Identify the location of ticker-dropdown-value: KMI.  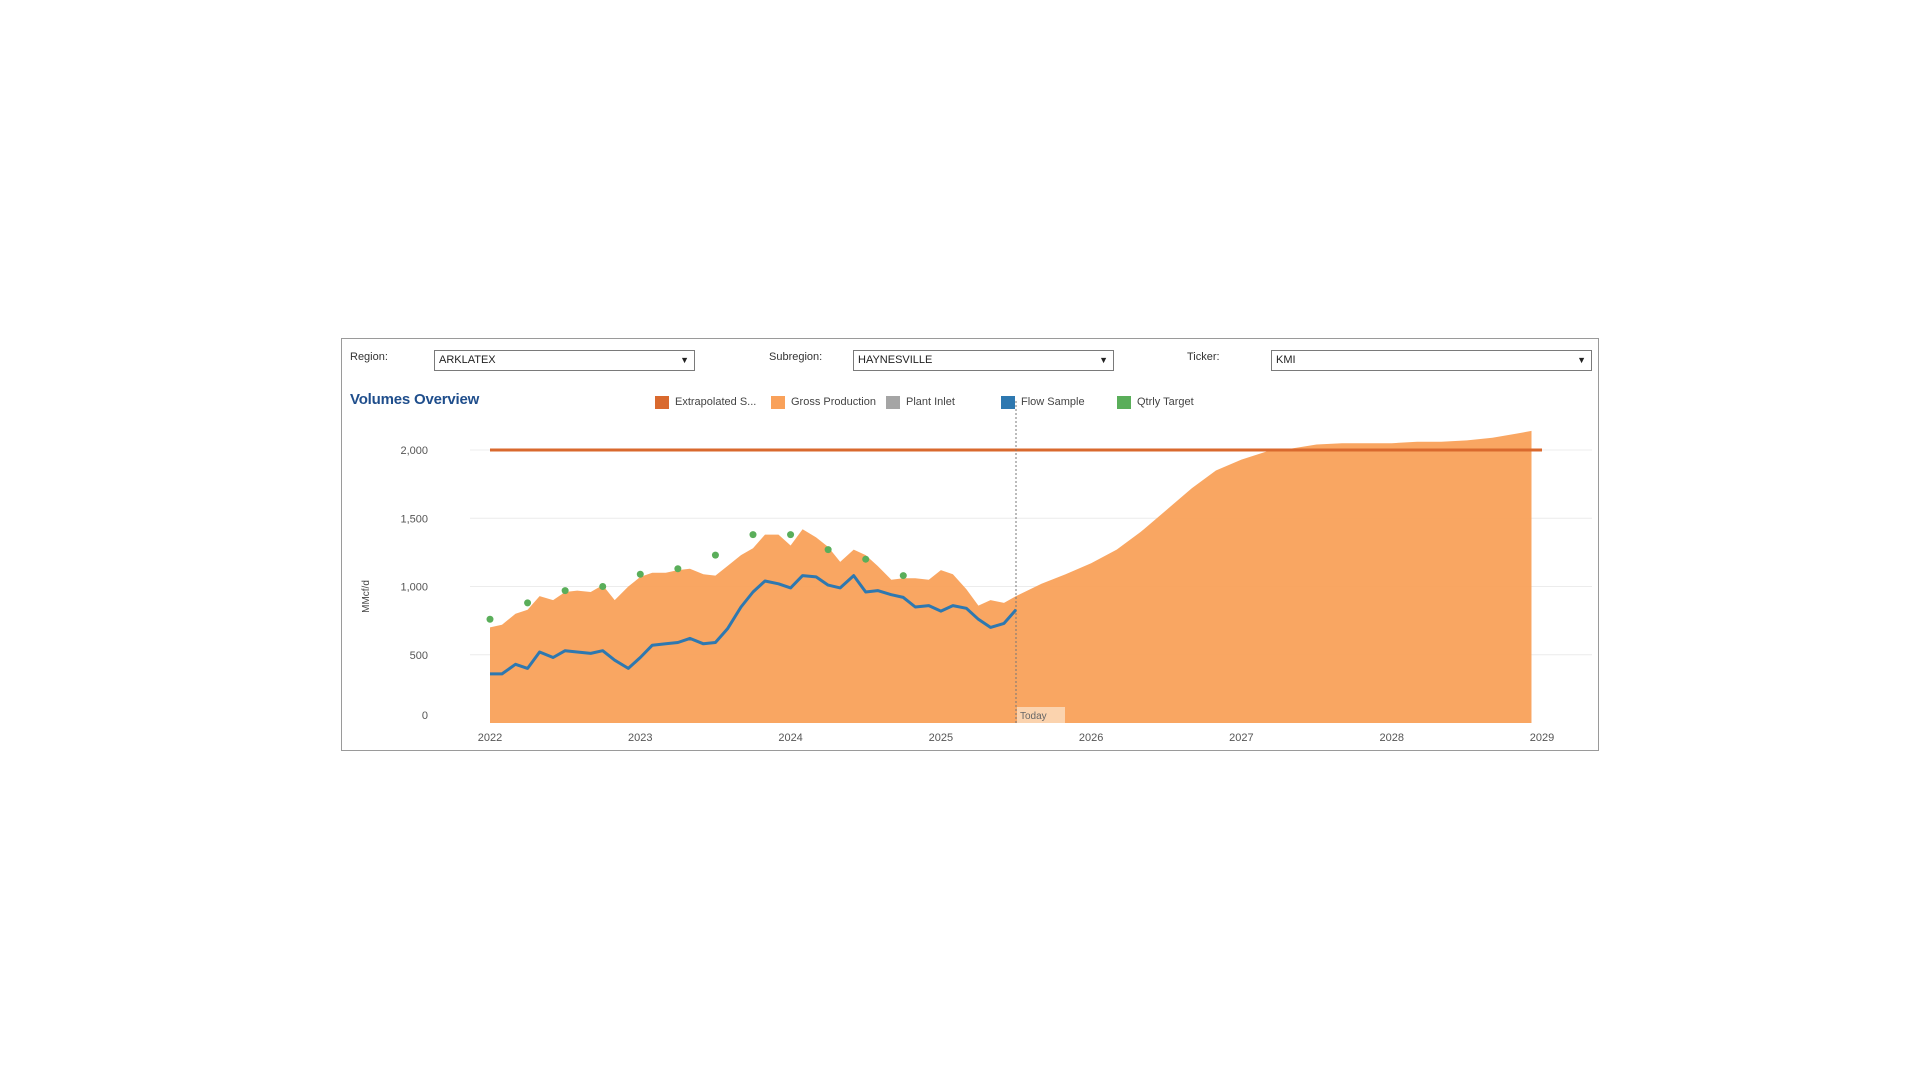
(1286, 360).